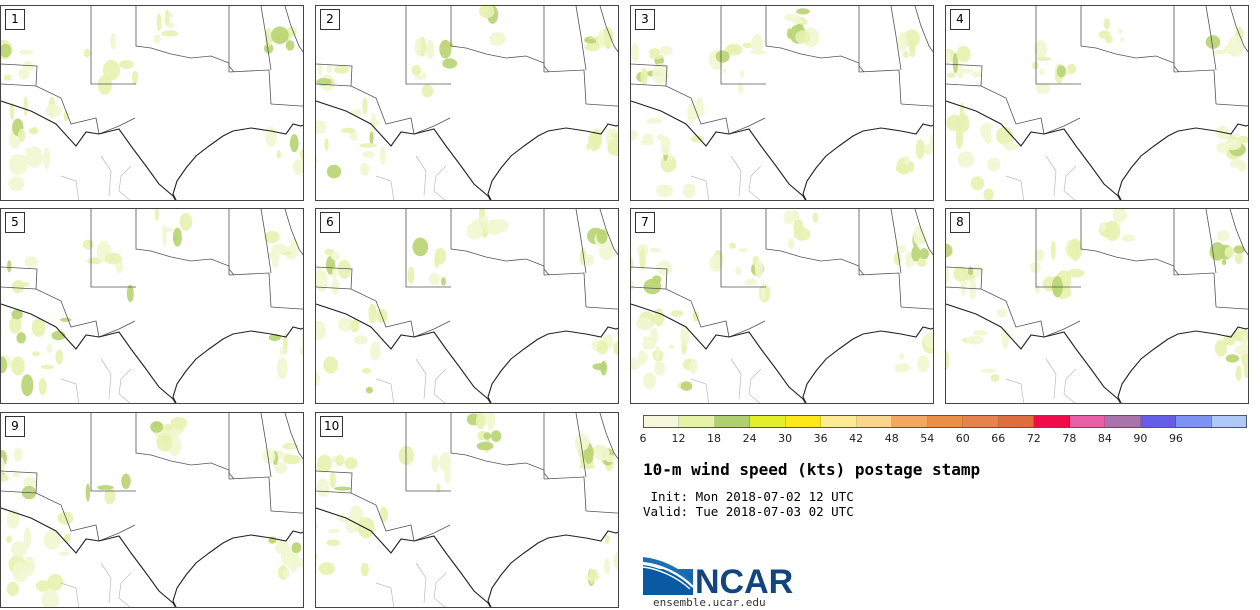  I want to click on colorbar-tick-label: 90, so click(1140, 438).